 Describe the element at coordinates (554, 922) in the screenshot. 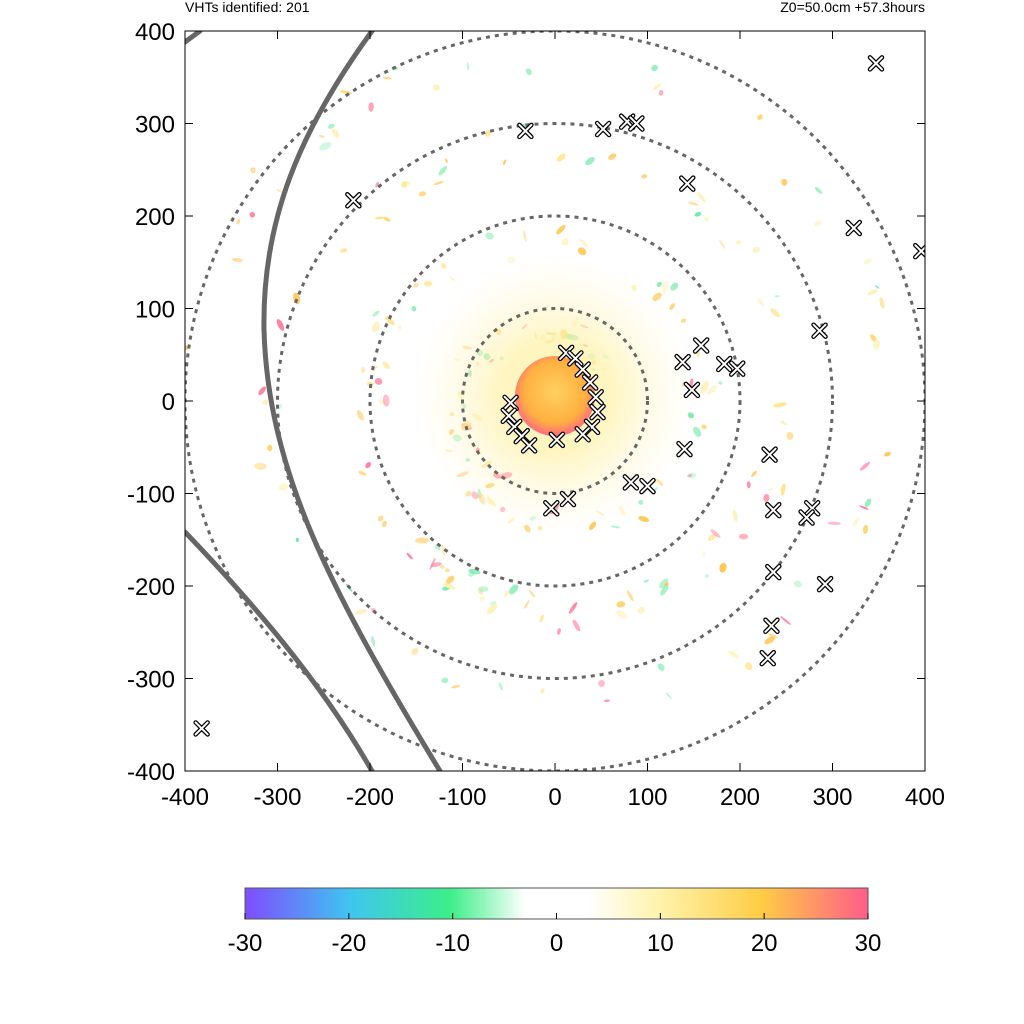

I see `colorbar: -30 -20 -10 0 10 20 30` at that location.